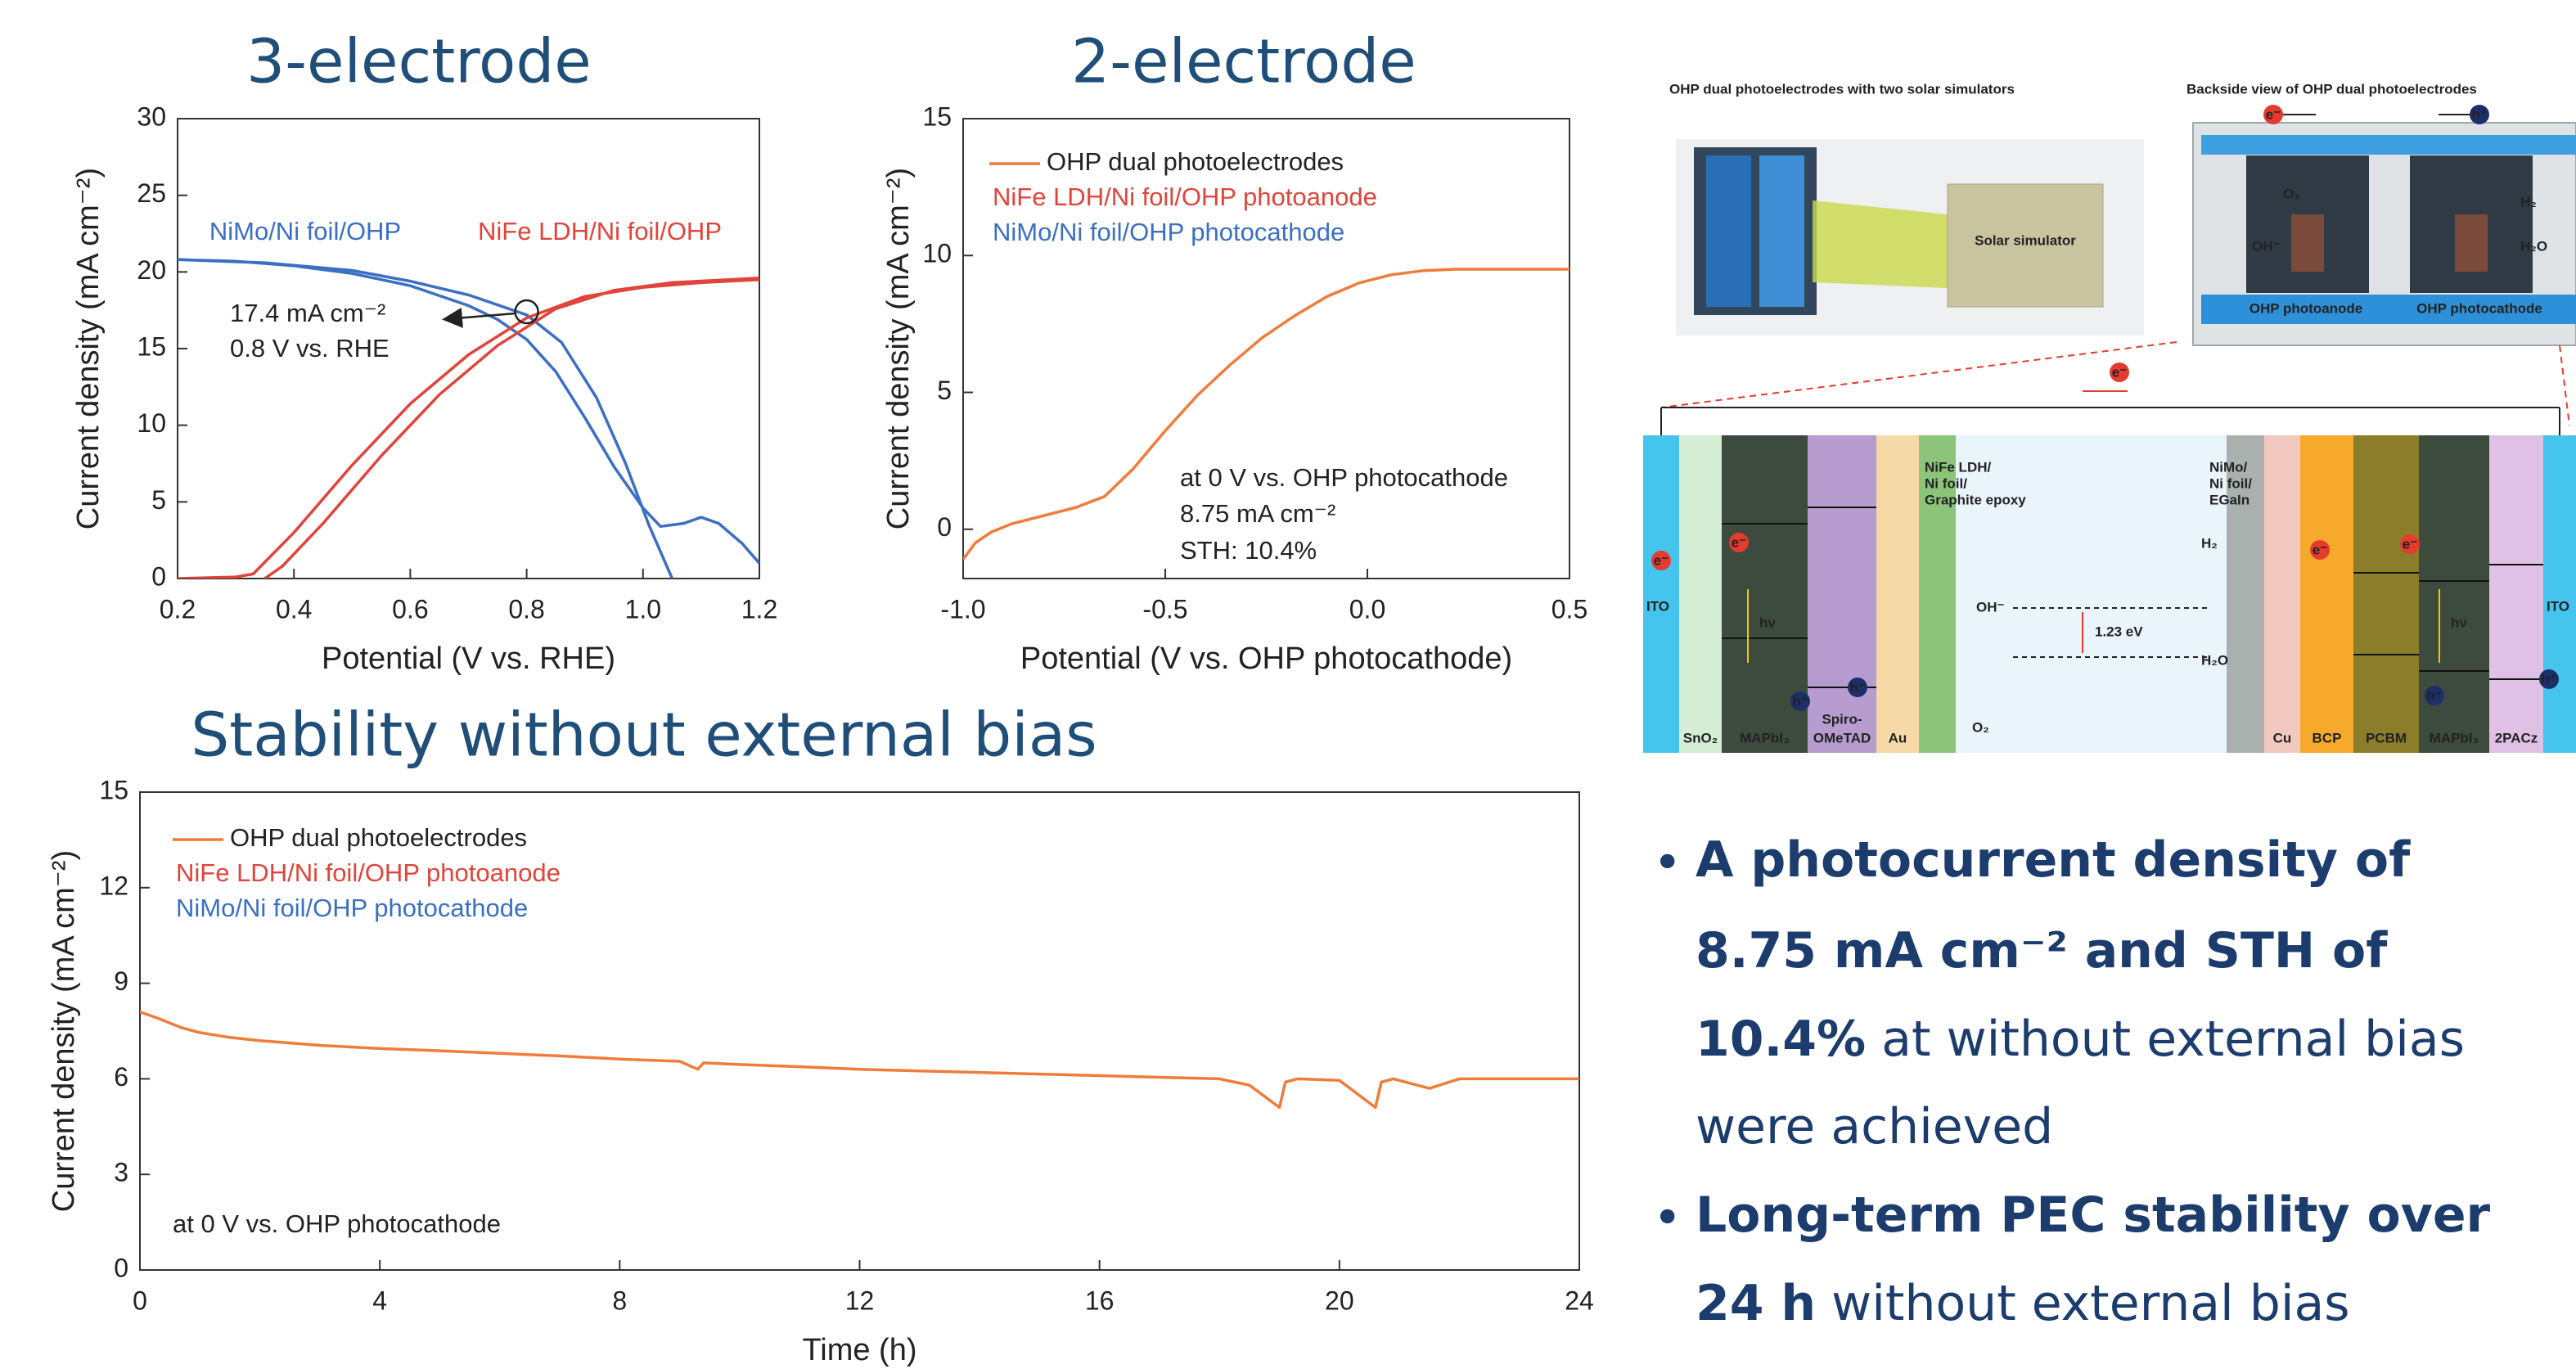 This screenshot has width=2576, height=1369. Describe the element at coordinates (2306, 308) in the screenshot. I see `photoanode-label: OHP photoanode` at that location.